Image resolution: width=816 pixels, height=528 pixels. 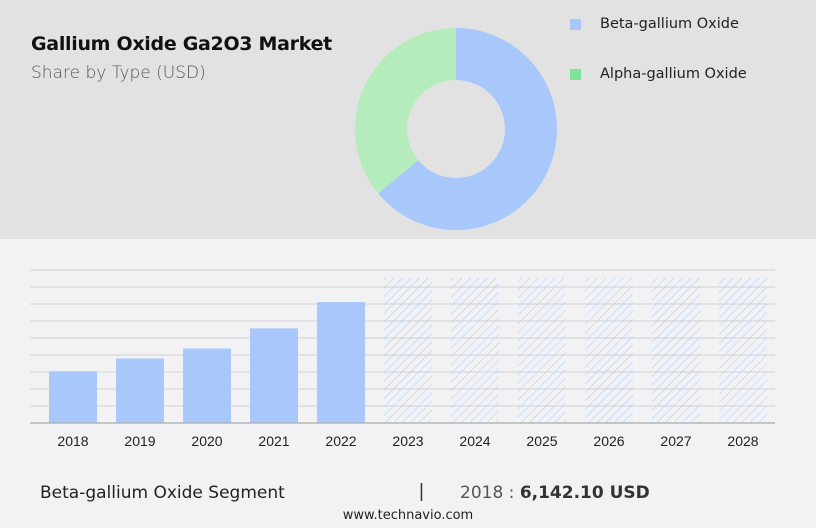 What do you see at coordinates (181, 44) in the screenshot?
I see `page-title: Gallium Oxide Ga2O3 Market` at bounding box center [181, 44].